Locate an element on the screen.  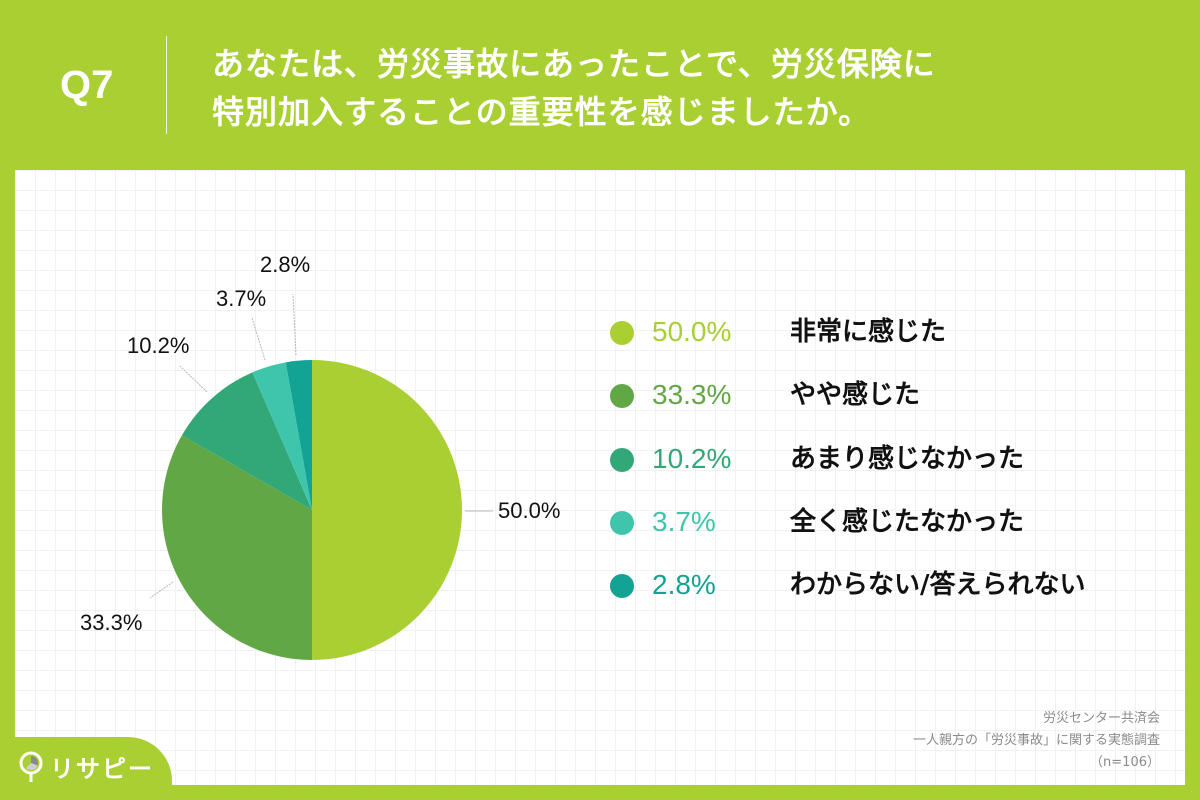
pie-slices is located at coordinates (311, 510).